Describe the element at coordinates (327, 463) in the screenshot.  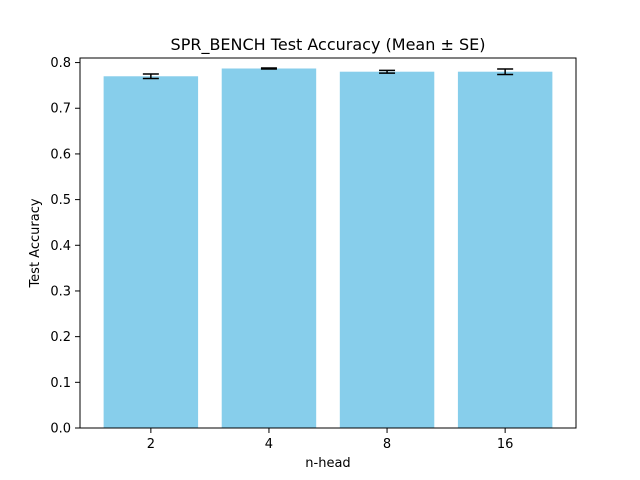
I see `x-axis-label: n-head` at that location.